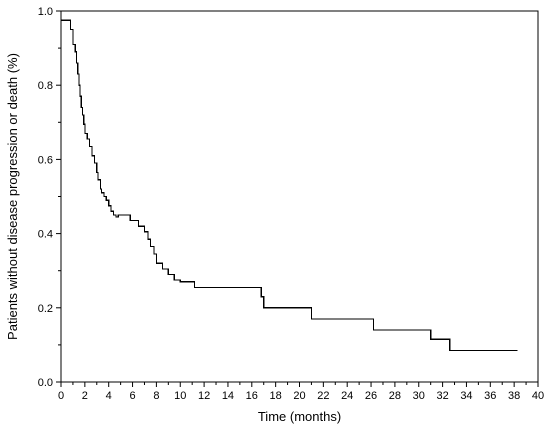 This screenshot has height=437, width=550. What do you see at coordinates (45, 235) in the screenshot?
I see `y-tick-label: 0.4` at bounding box center [45, 235].